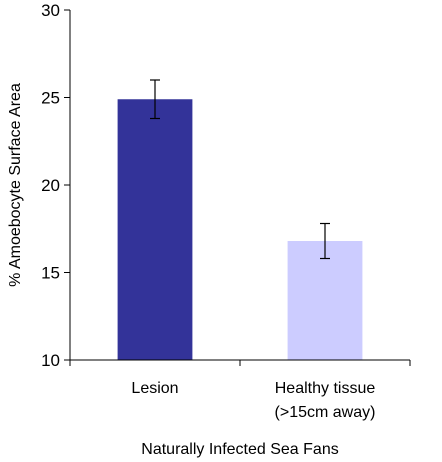 This screenshot has width=442, height=462. I want to click on category-label-1: Lesion, so click(154, 388).